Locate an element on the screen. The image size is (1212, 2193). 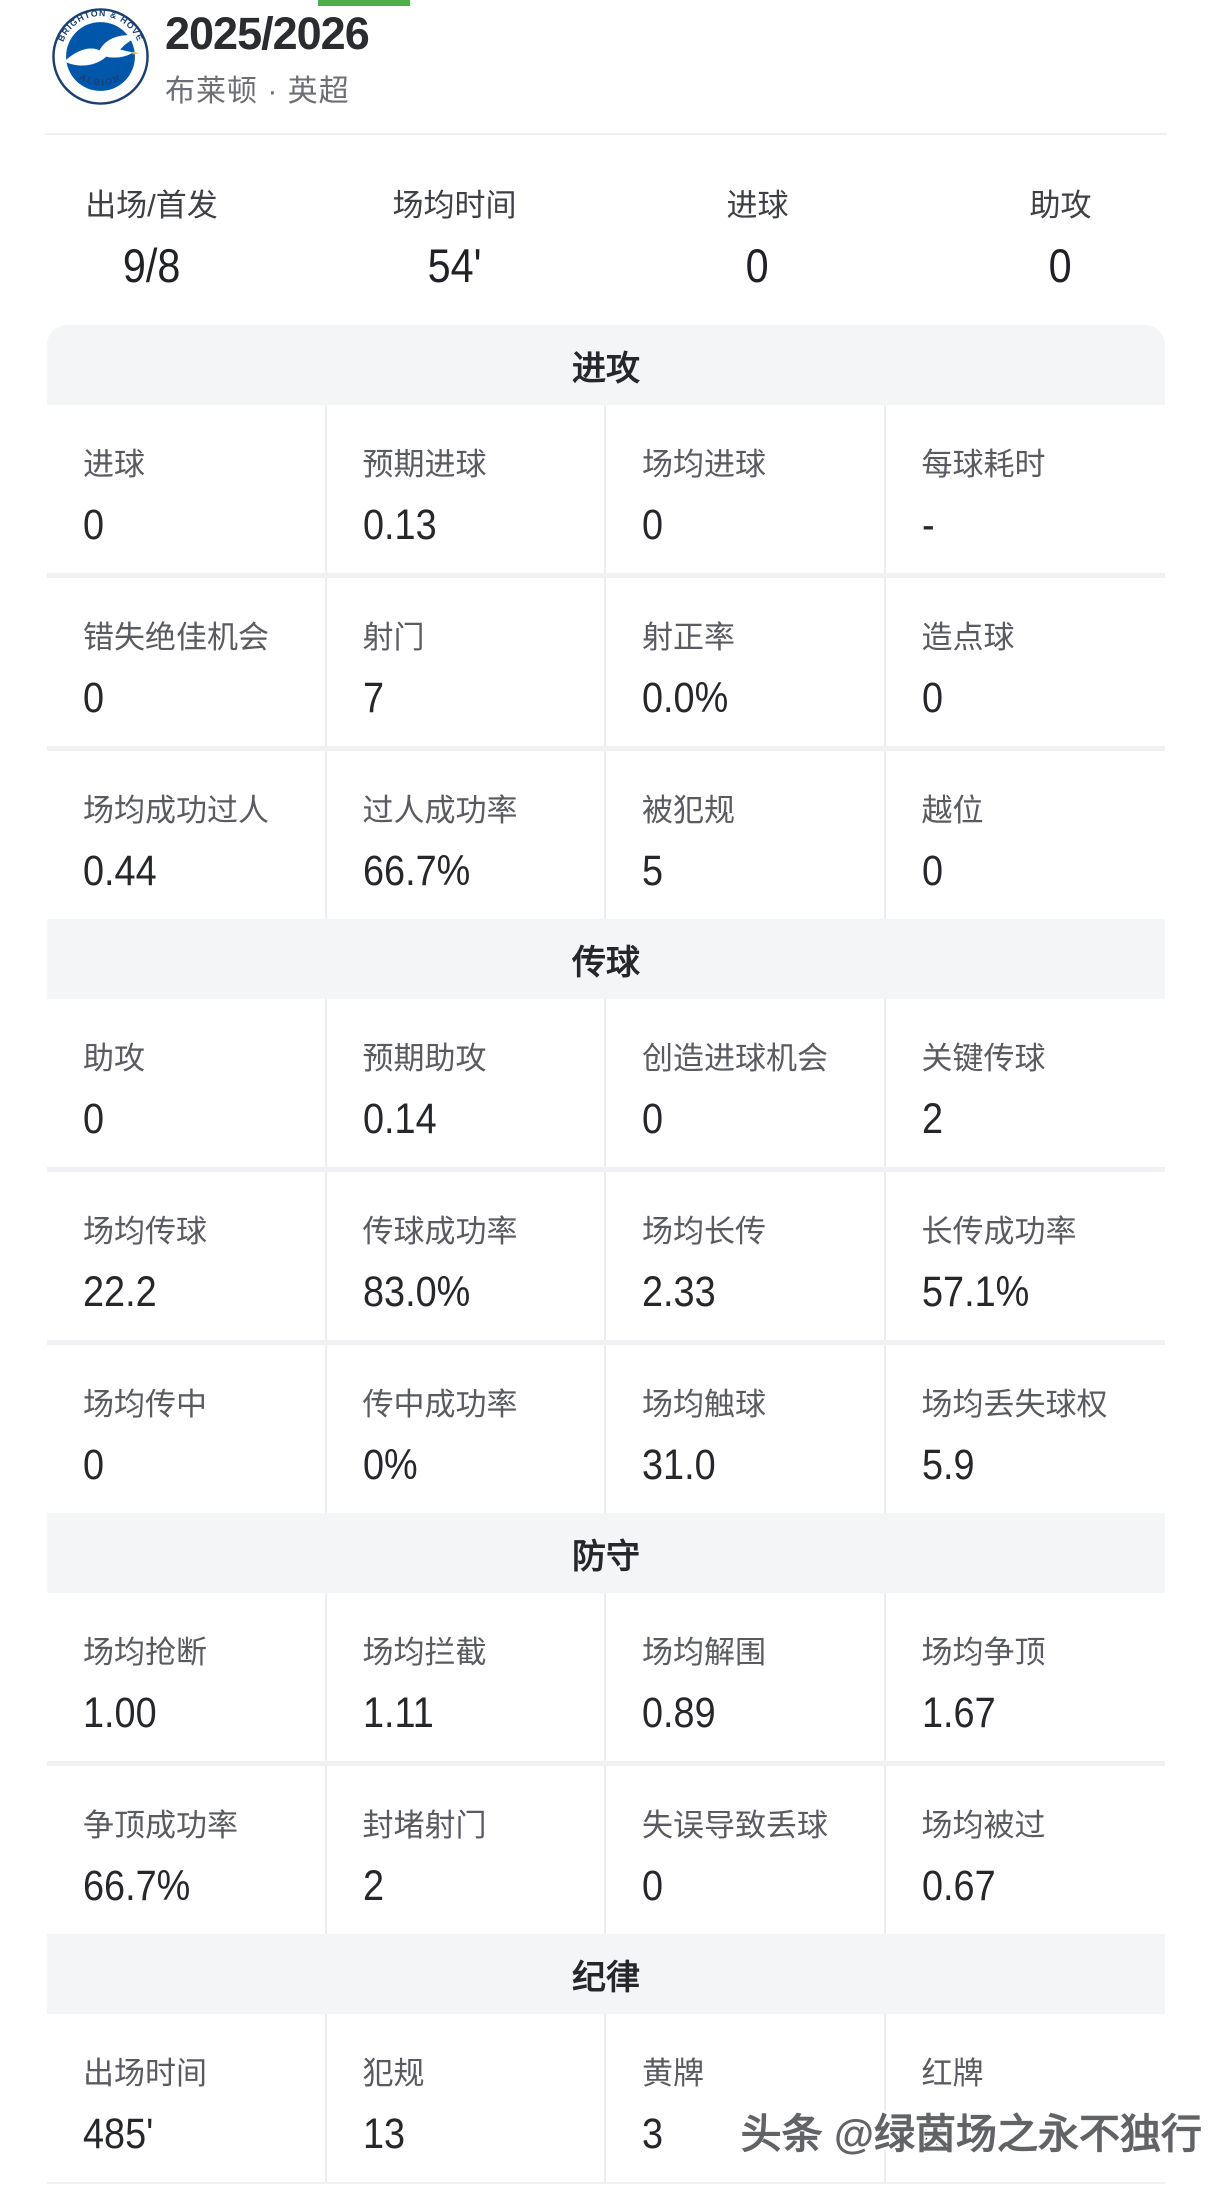
stat-value: 3 is located at coordinates (757, 2134).